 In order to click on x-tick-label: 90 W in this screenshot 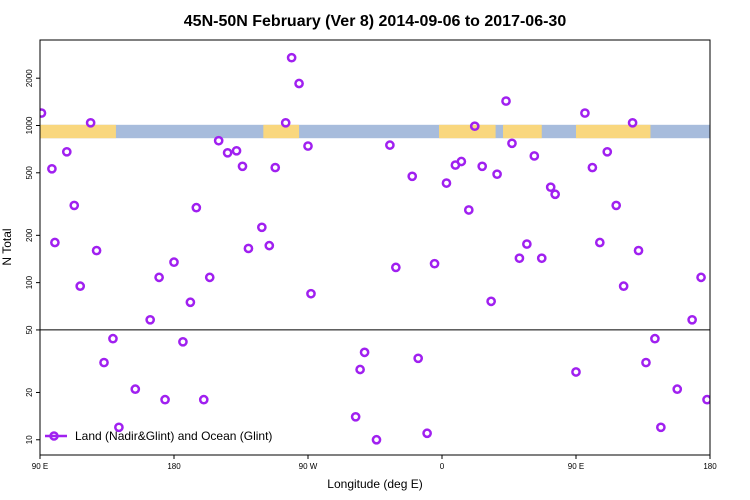, I will do `click(308, 466)`.